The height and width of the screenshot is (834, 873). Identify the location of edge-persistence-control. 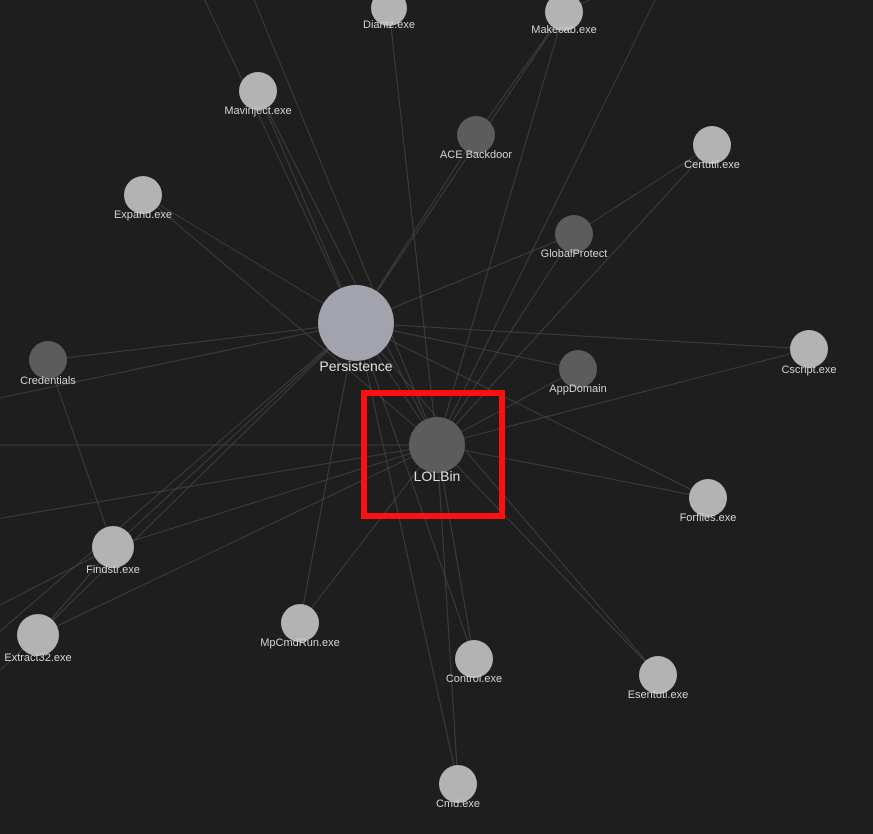
(415, 491).